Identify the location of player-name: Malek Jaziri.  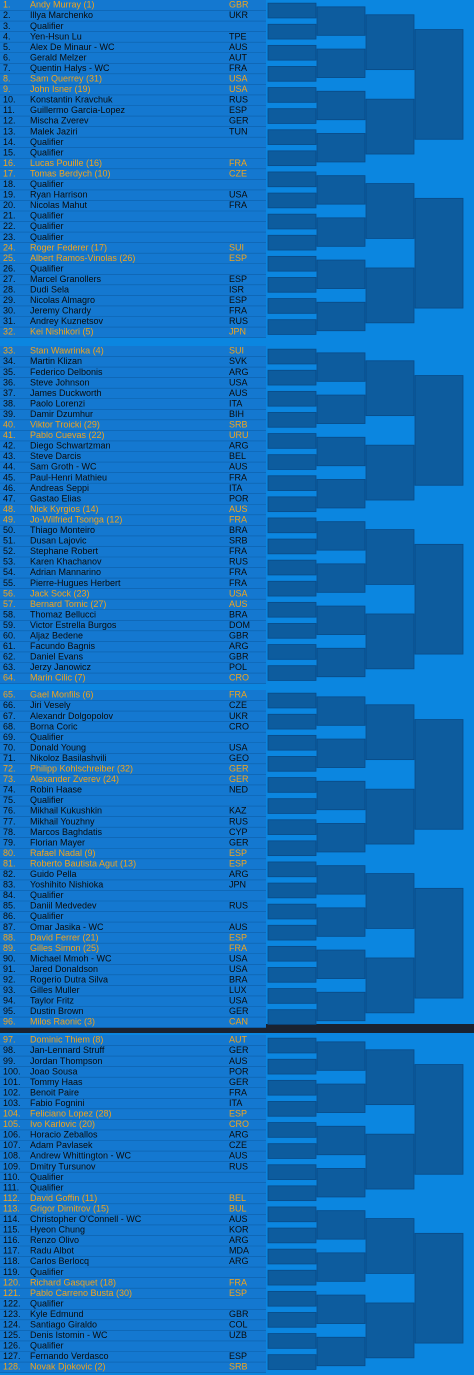
(54, 131).